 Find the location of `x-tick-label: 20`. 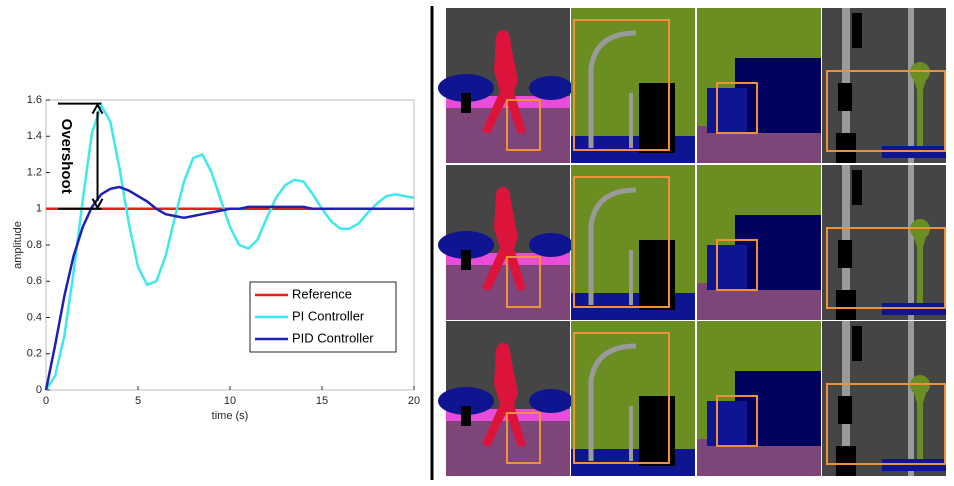

x-tick-label: 20 is located at coordinates (414, 401).